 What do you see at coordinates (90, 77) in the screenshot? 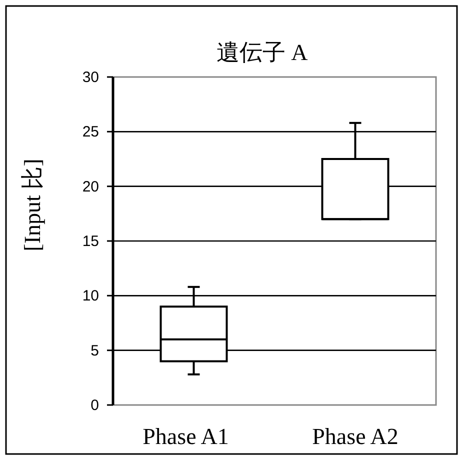
I see `y-tick-label: 30` at bounding box center [90, 77].